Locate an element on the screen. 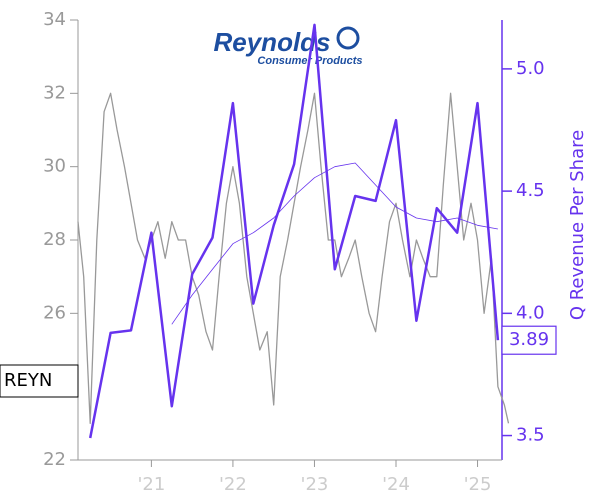 The height and width of the screenshot is (500, 600). y2-tick-label: 5.0 is located at coordinates (530, 68).